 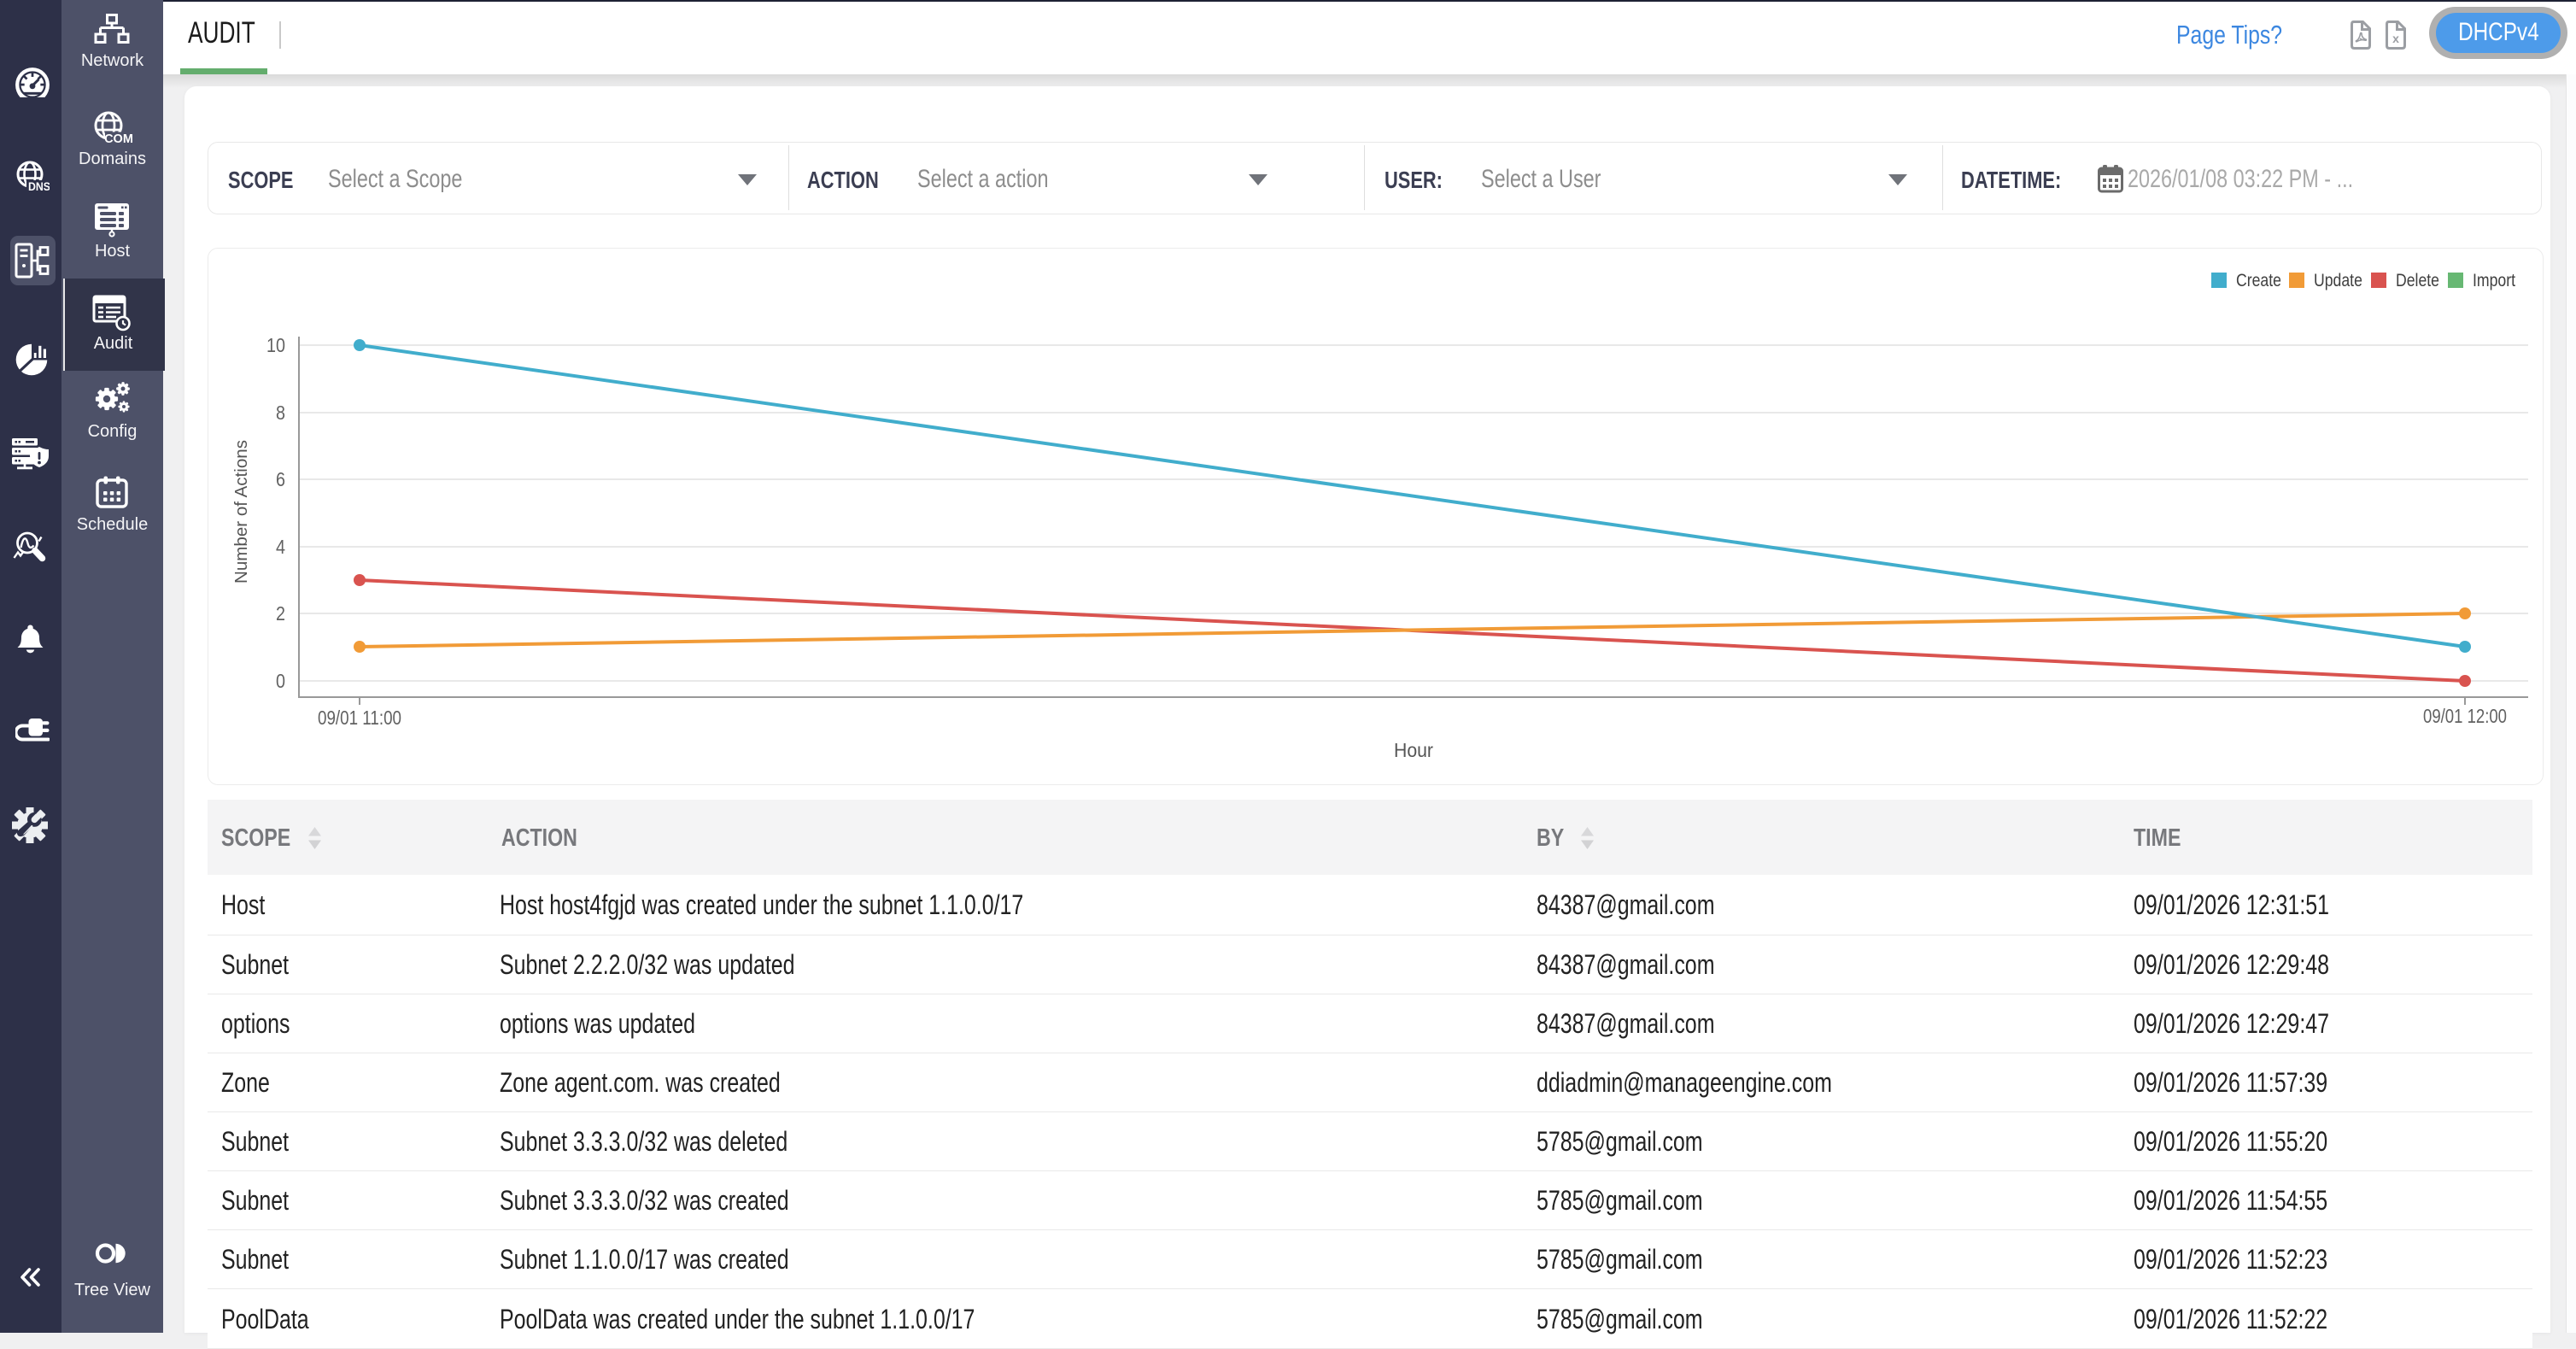 I want to click on svg-text: 09/01 12:00, so click(x=2465, y=716).